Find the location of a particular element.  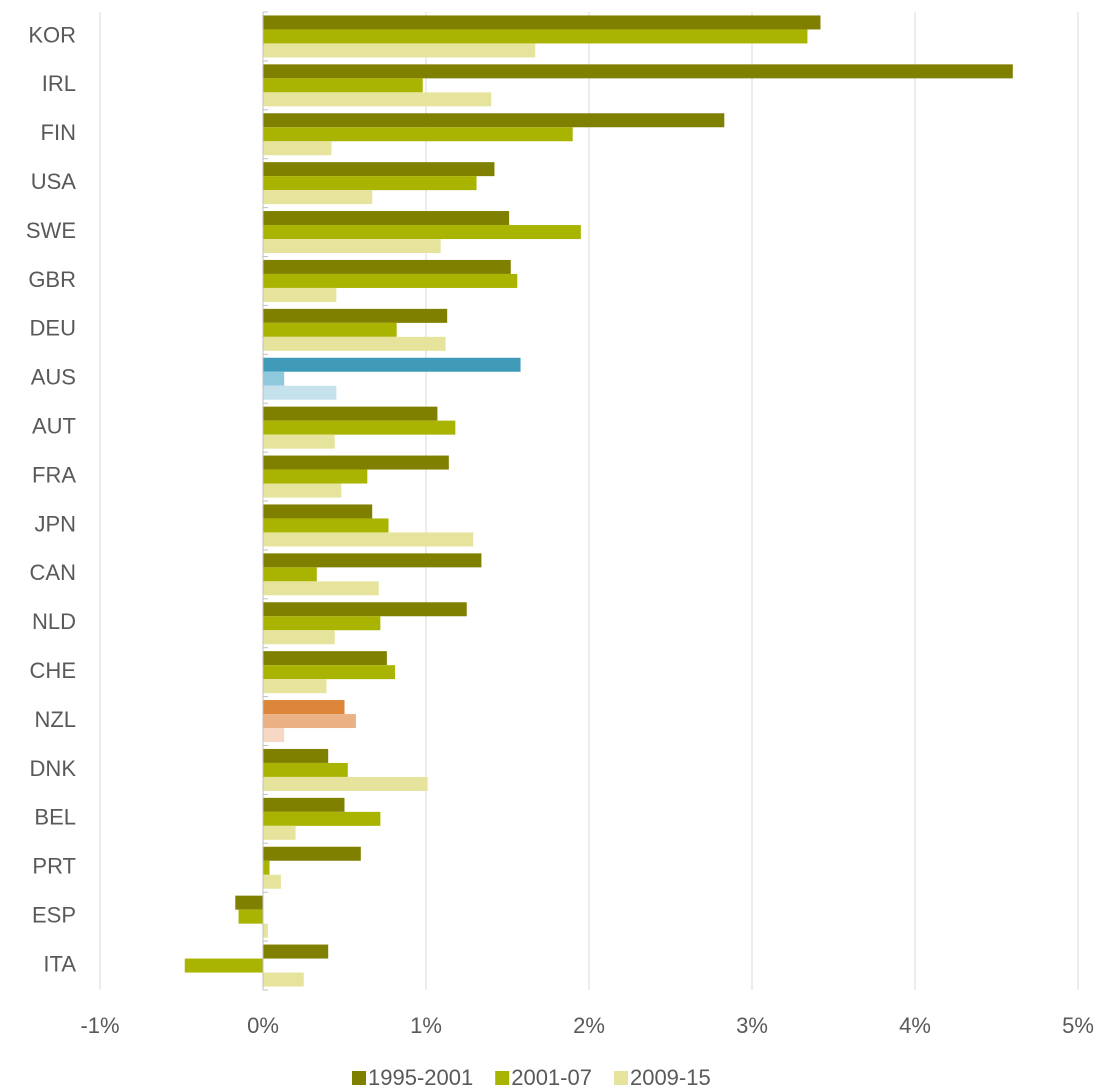

y-tick-label: CHE is located at coordinates (53, 670).